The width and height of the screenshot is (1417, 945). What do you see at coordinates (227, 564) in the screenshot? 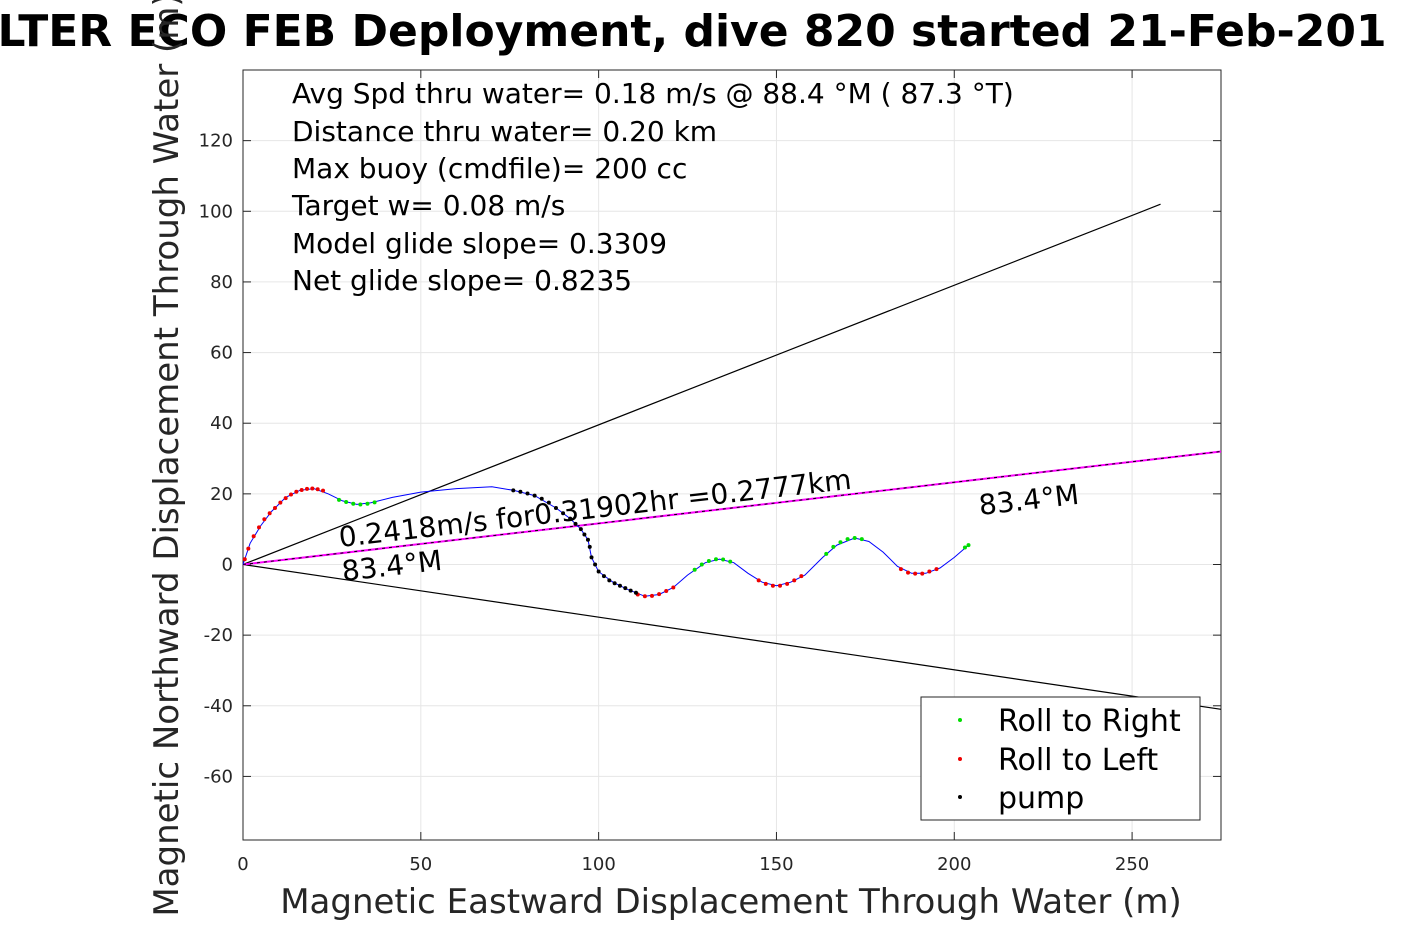
I see `y-tick-label: 0` at bounding box center [227, 564].